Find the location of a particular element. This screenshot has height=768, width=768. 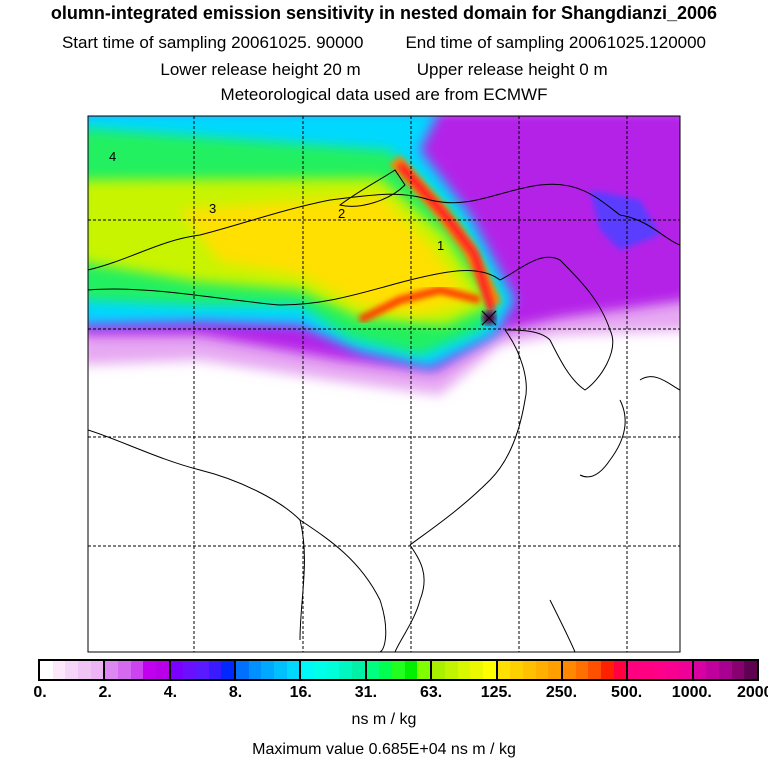

start-time: Start time of sampling 20061025. 90000 is located at coordinates (212, 42).